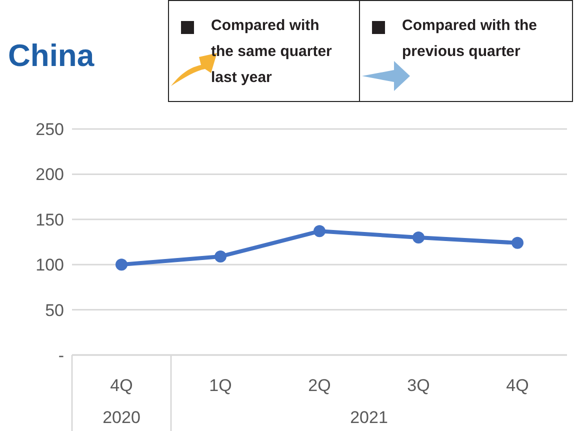 Image resolution: width=575 pixels, height=431 pixels. Describe the element at coordinates (50, 130) in the screenshot. I see `y-tick-label: 250` at that location.